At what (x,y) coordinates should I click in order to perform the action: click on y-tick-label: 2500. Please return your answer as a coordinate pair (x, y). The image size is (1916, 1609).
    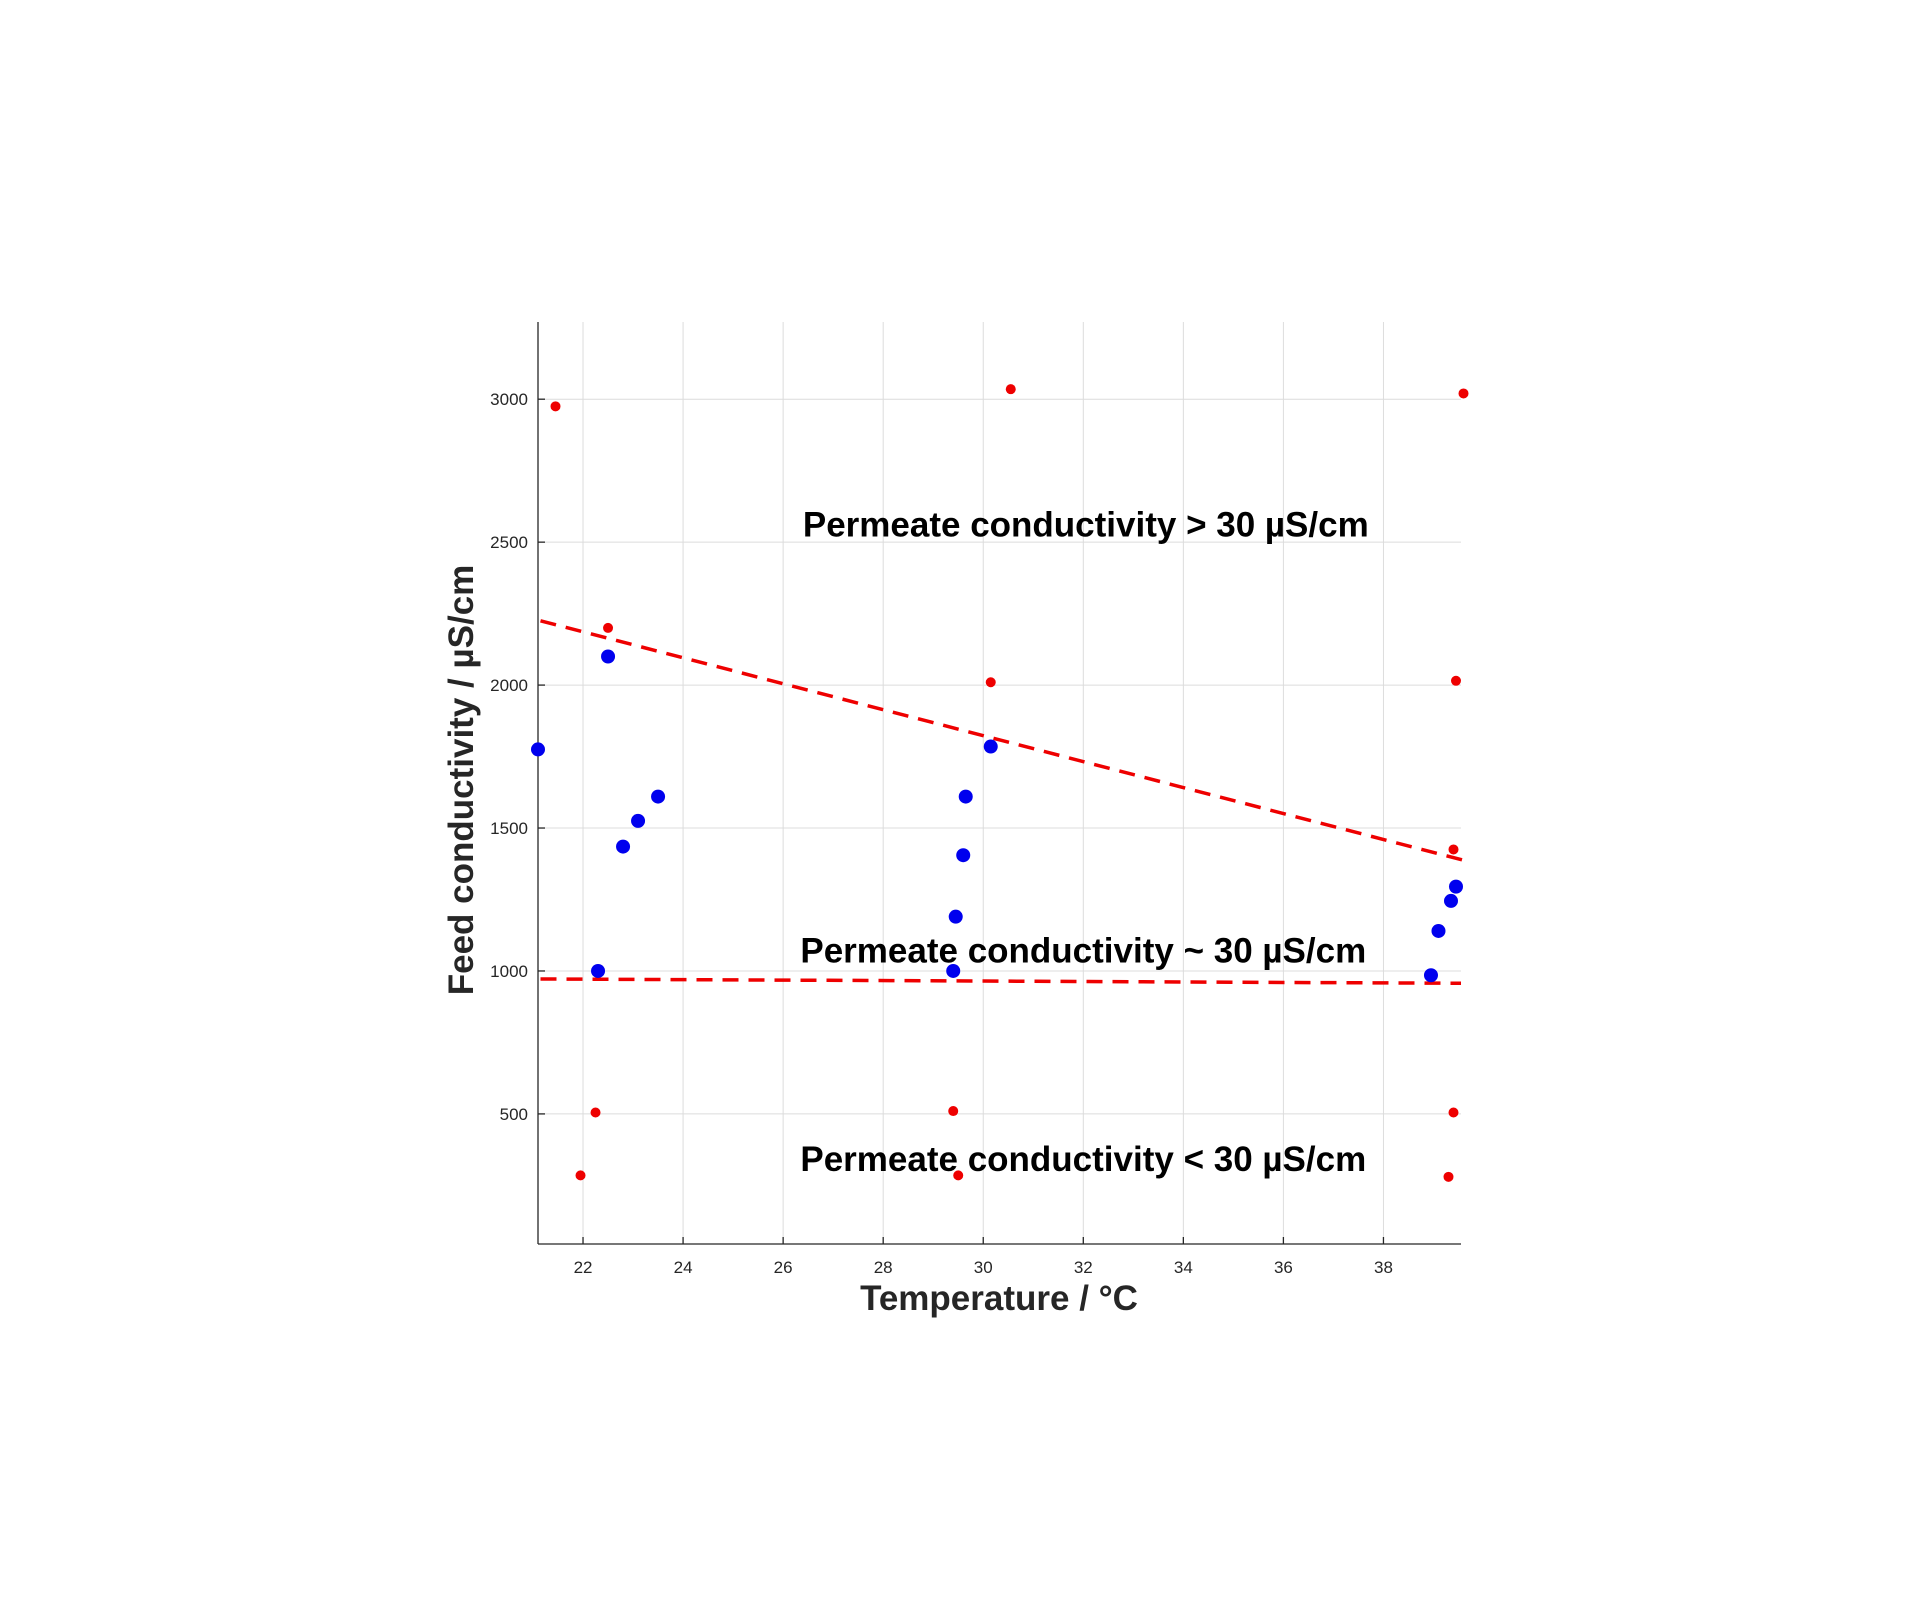
    Looking at the image, I should click on (509, 542).